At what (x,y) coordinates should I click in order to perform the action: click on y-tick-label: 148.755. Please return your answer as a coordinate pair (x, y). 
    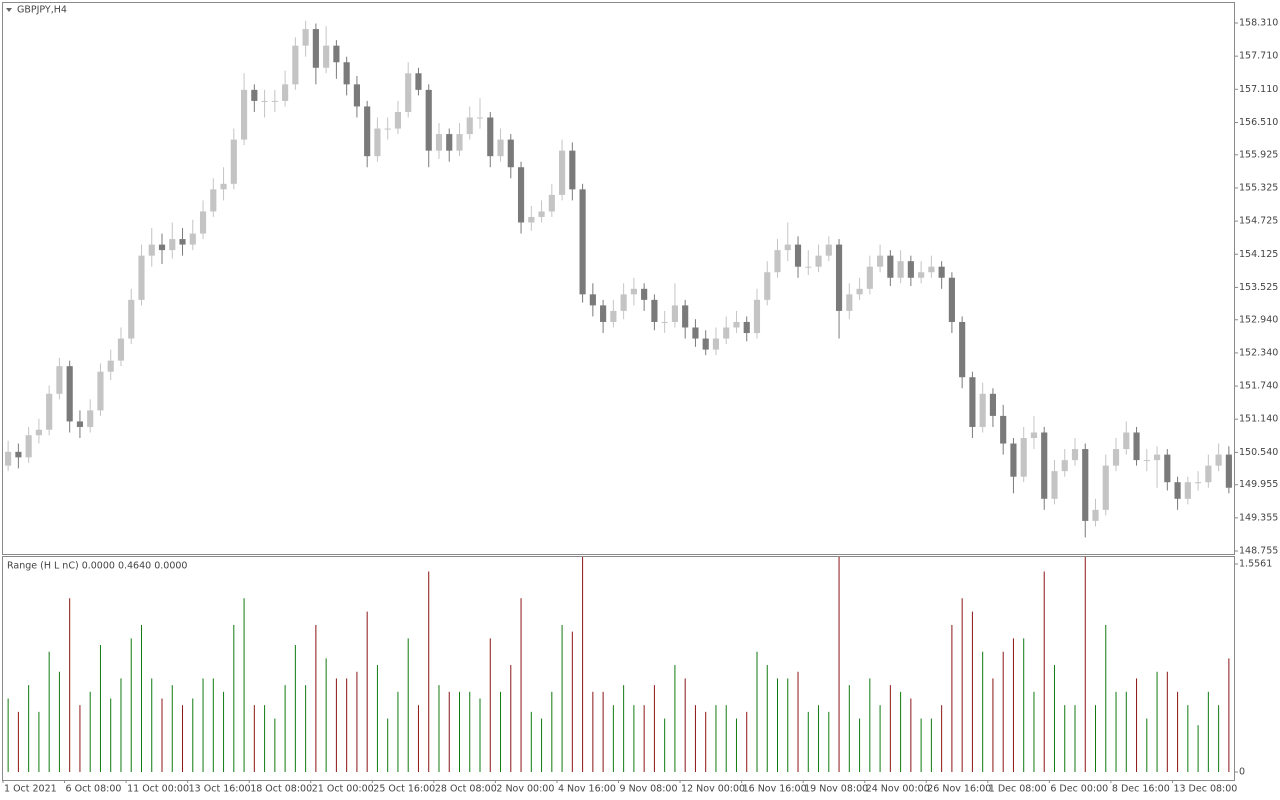
    Looking at the image, I should click on (1258, 551).